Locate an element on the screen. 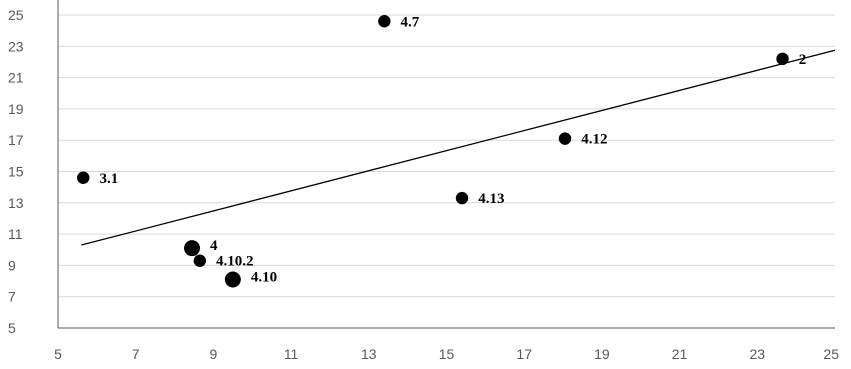 This screenshot has height=369, width=851. x-tick-label: 7 is located at coordinates (136, 354).